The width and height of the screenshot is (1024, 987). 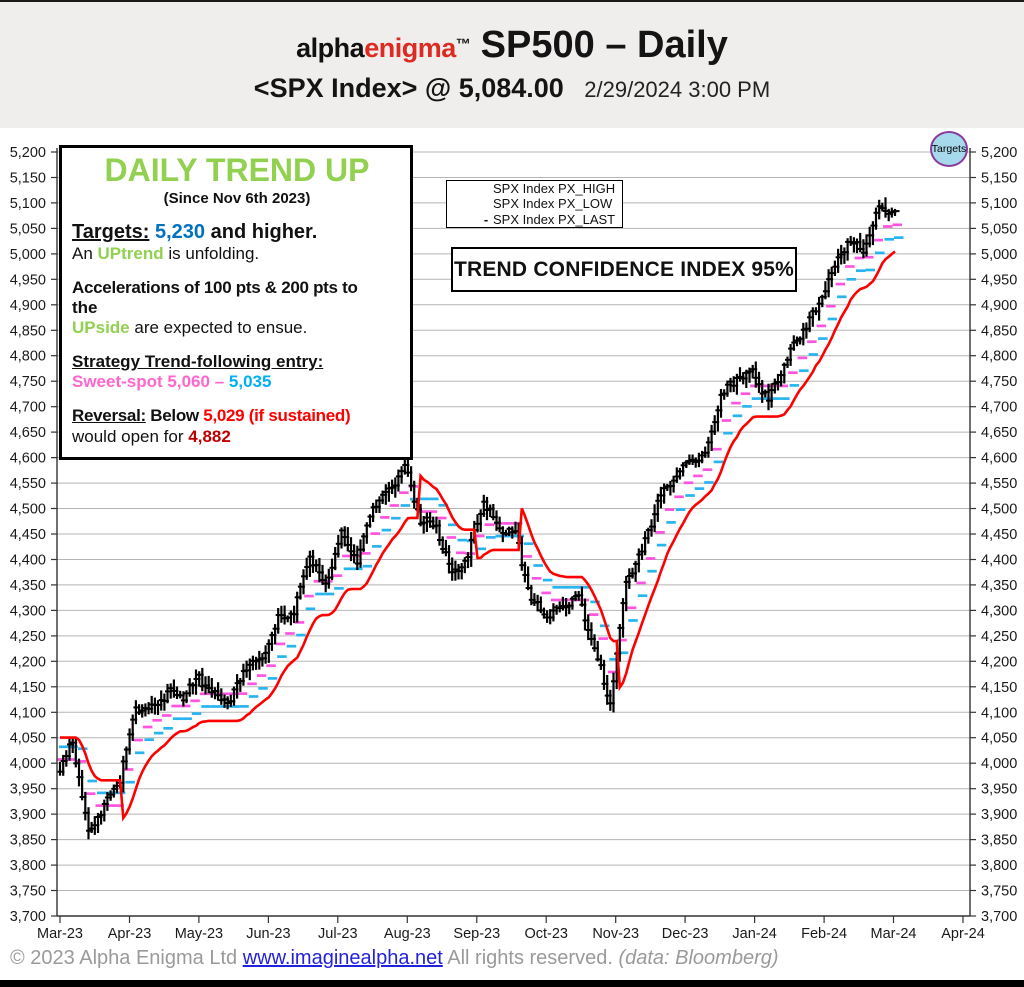 What do you see at coordinates (550, 189) in the screenshot?
I see `legend-item-px-high: SPX Index PX_HIGH` at bounding box center [550, 189].